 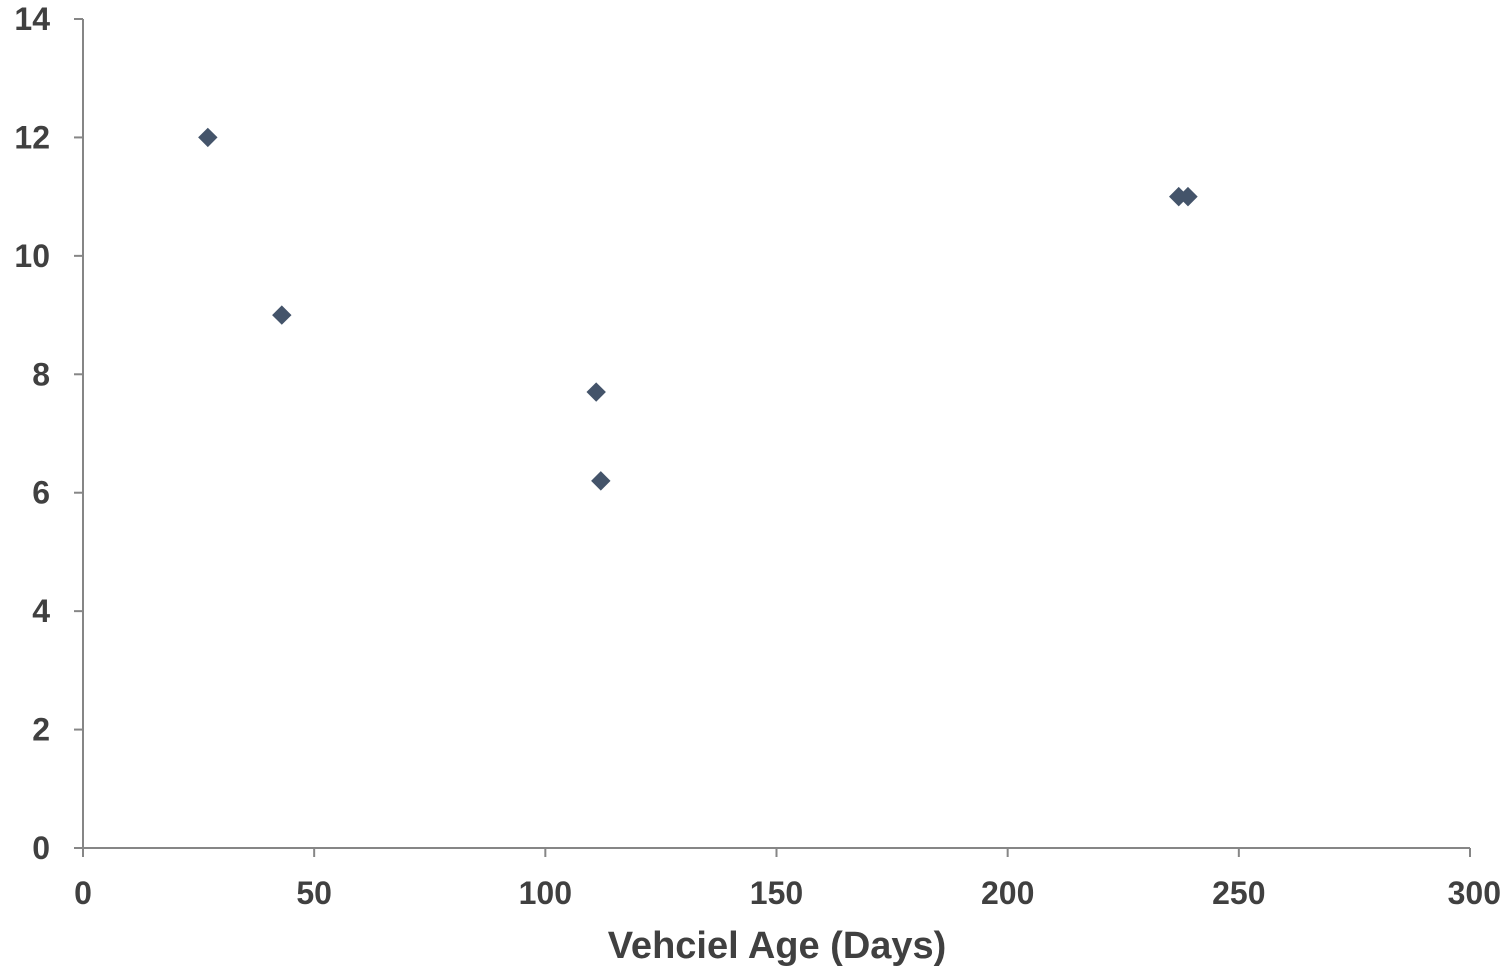 I want to click on y-tick-label: 10, so click(x=32, y=256).